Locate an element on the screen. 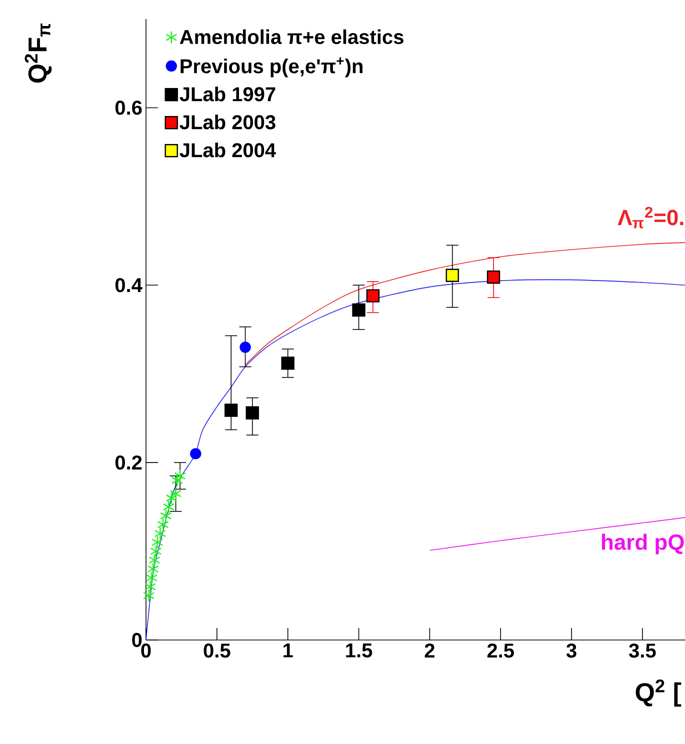 The image size is (685, 744). legend-label: Previous p(e,e'π$^{+}$)n is located at coordinates (271, 67).